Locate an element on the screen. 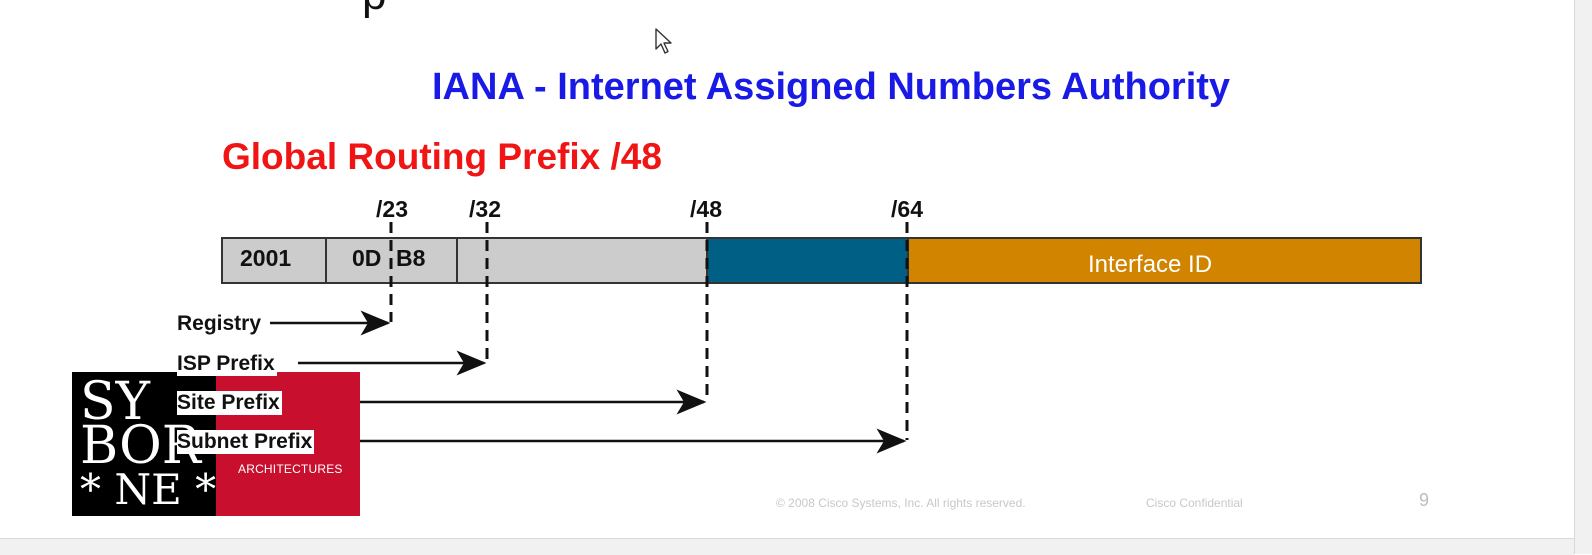 This screenshot has height=555, width=1592. interface-id-label: Interface ID is located at coordinates (1150, 264).